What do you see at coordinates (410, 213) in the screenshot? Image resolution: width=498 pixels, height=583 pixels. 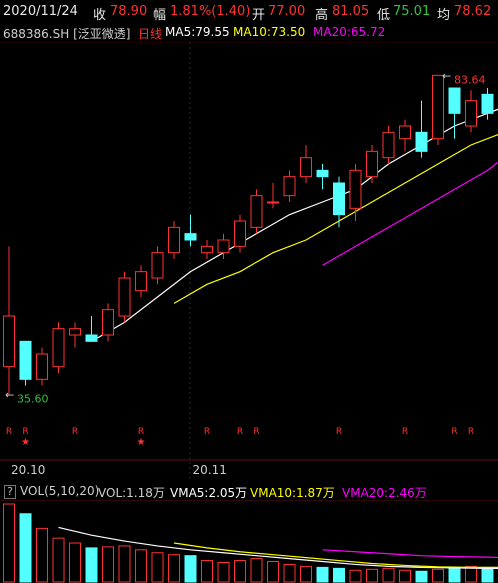 I see `ma20-line` at bounding box center [410, 213].